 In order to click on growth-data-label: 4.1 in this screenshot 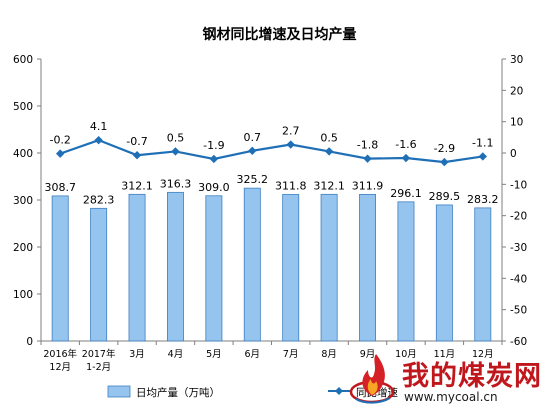, I will do `click(99, 126)`.